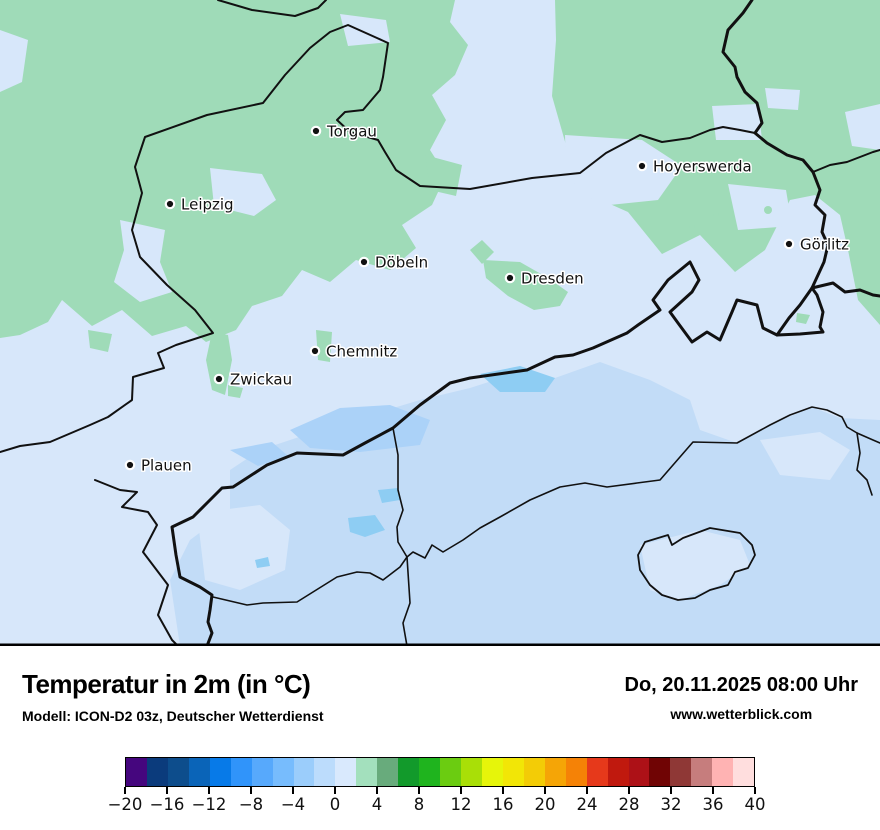 This screenshot has height=830, width=880. Describe the element at coordinates (503, 804) in the screenshot. I see `colorbar-tick-label: 16` at that location.